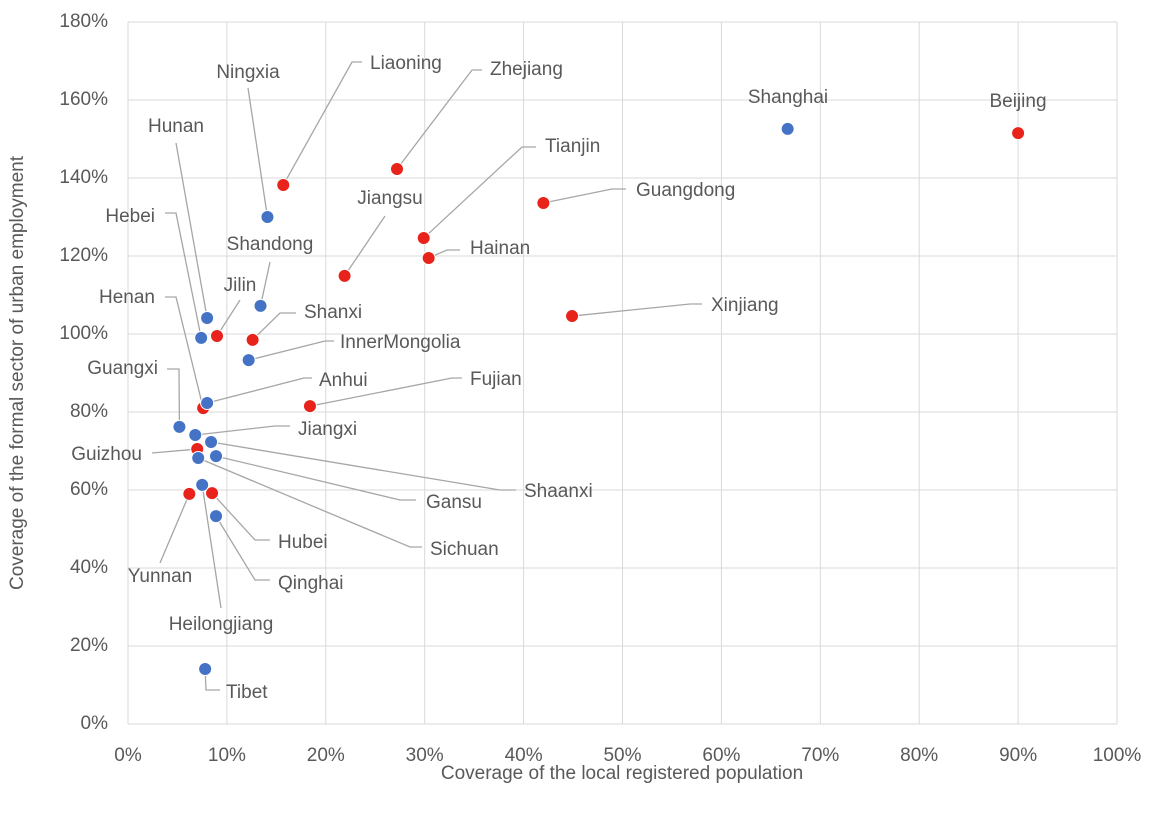 The height and width of the screenshot is (814, 1150). What do you see at coordinates (526, 69) in the screenshot?
I see `point-label: Zhejiang` at bounding box center [526, 69].